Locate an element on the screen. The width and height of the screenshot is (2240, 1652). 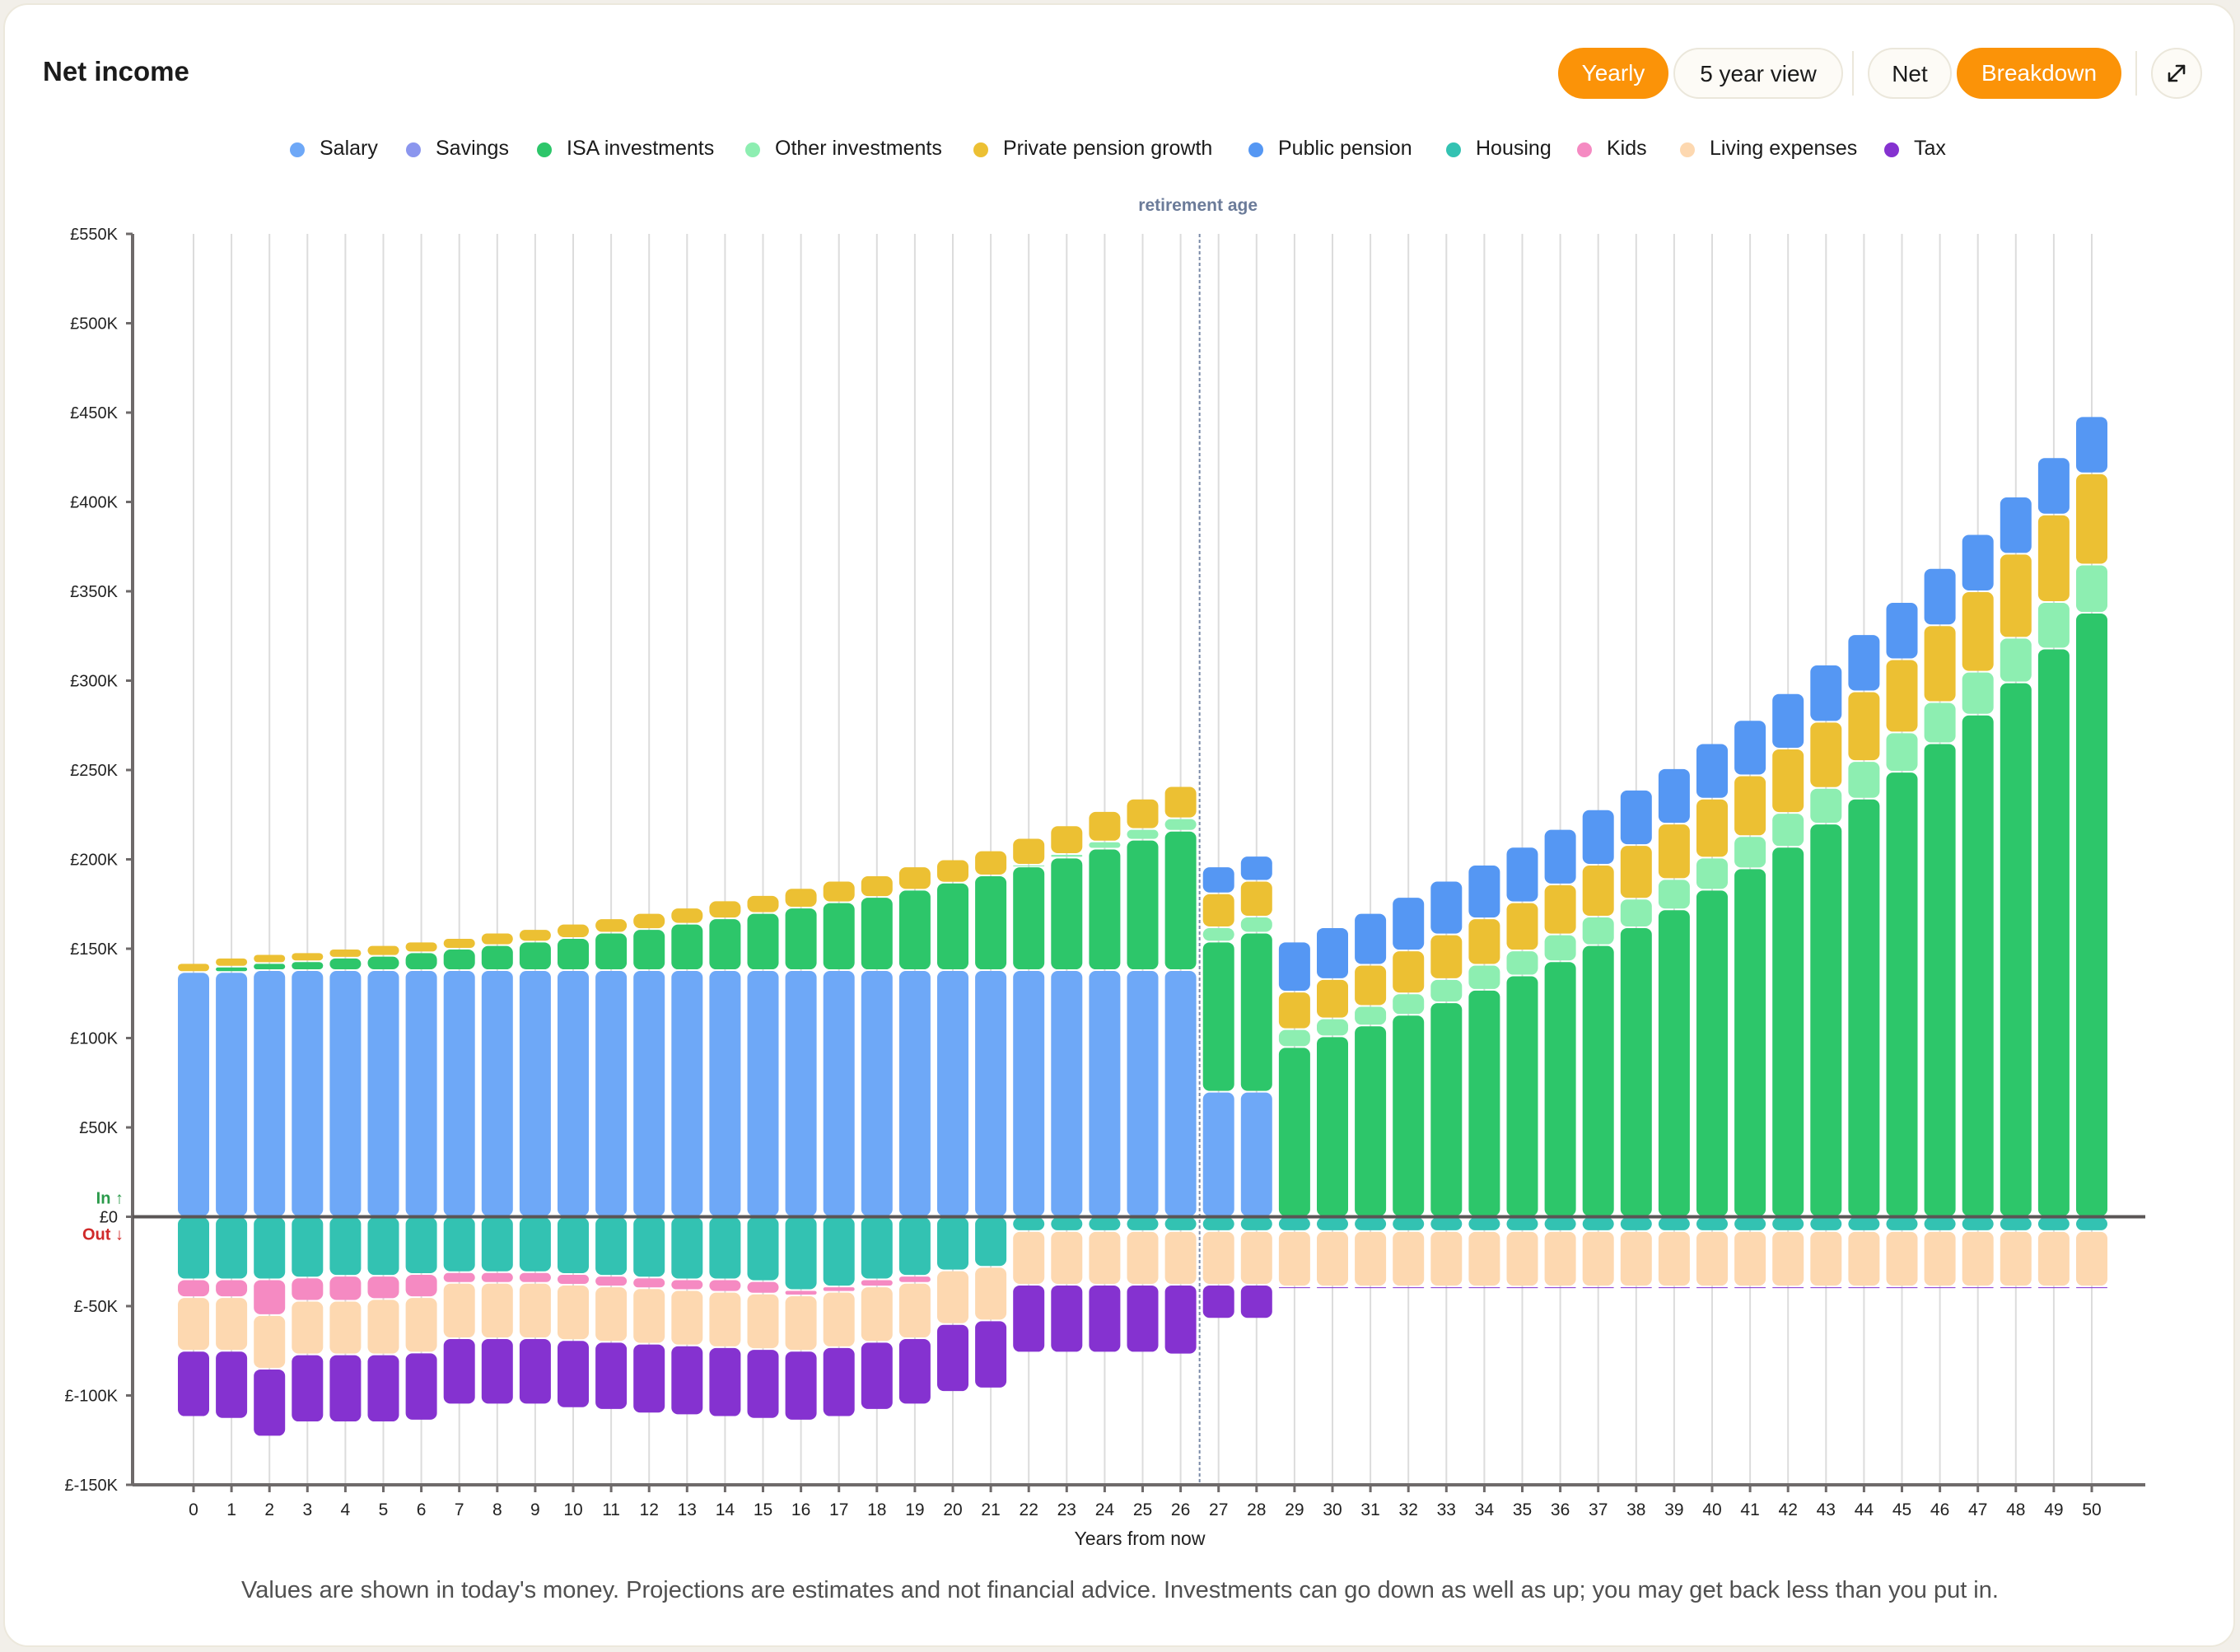
x-tick-label: 6 is located at coordinates (422, 1509).